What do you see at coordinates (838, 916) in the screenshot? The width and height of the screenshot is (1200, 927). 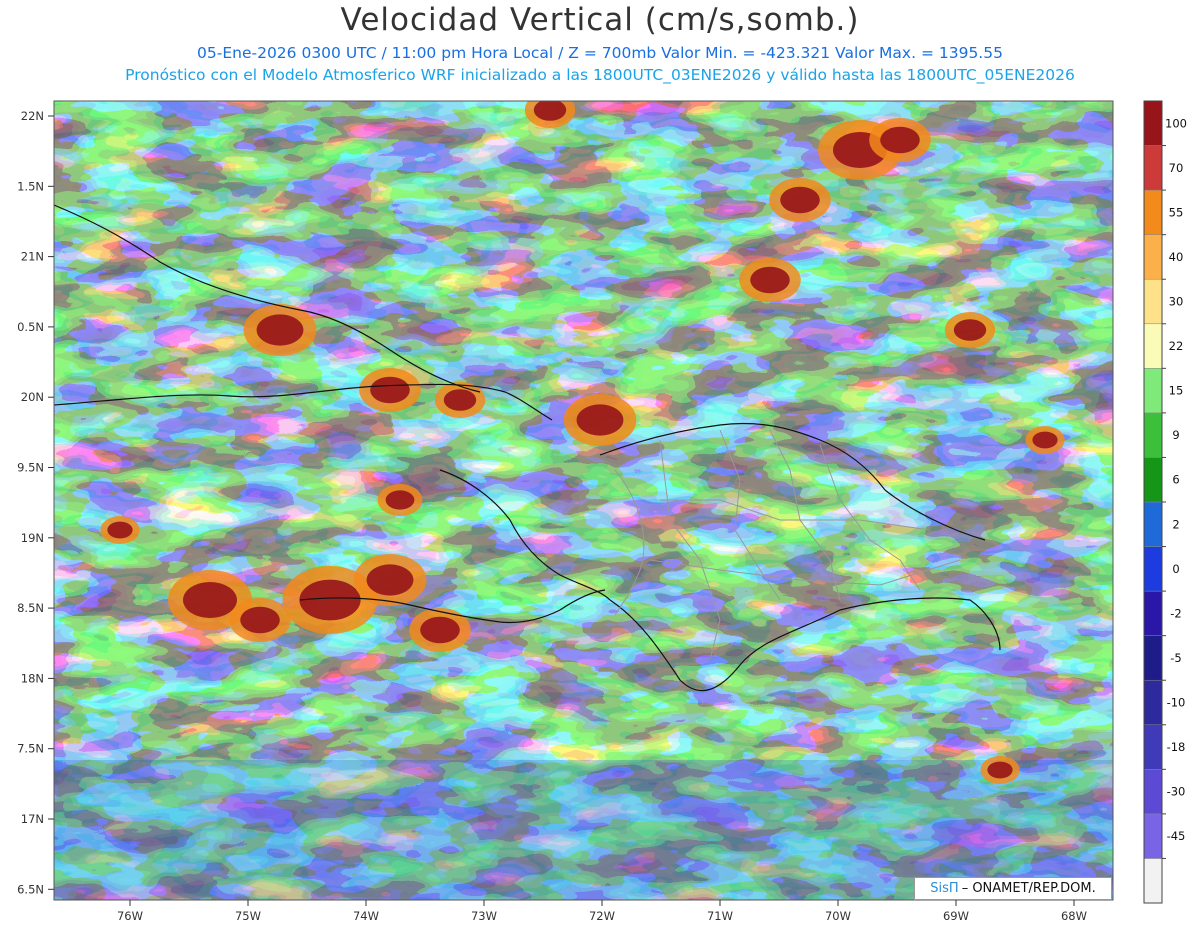 I see `lon-label: 70W` at bounding box center [838, 916].